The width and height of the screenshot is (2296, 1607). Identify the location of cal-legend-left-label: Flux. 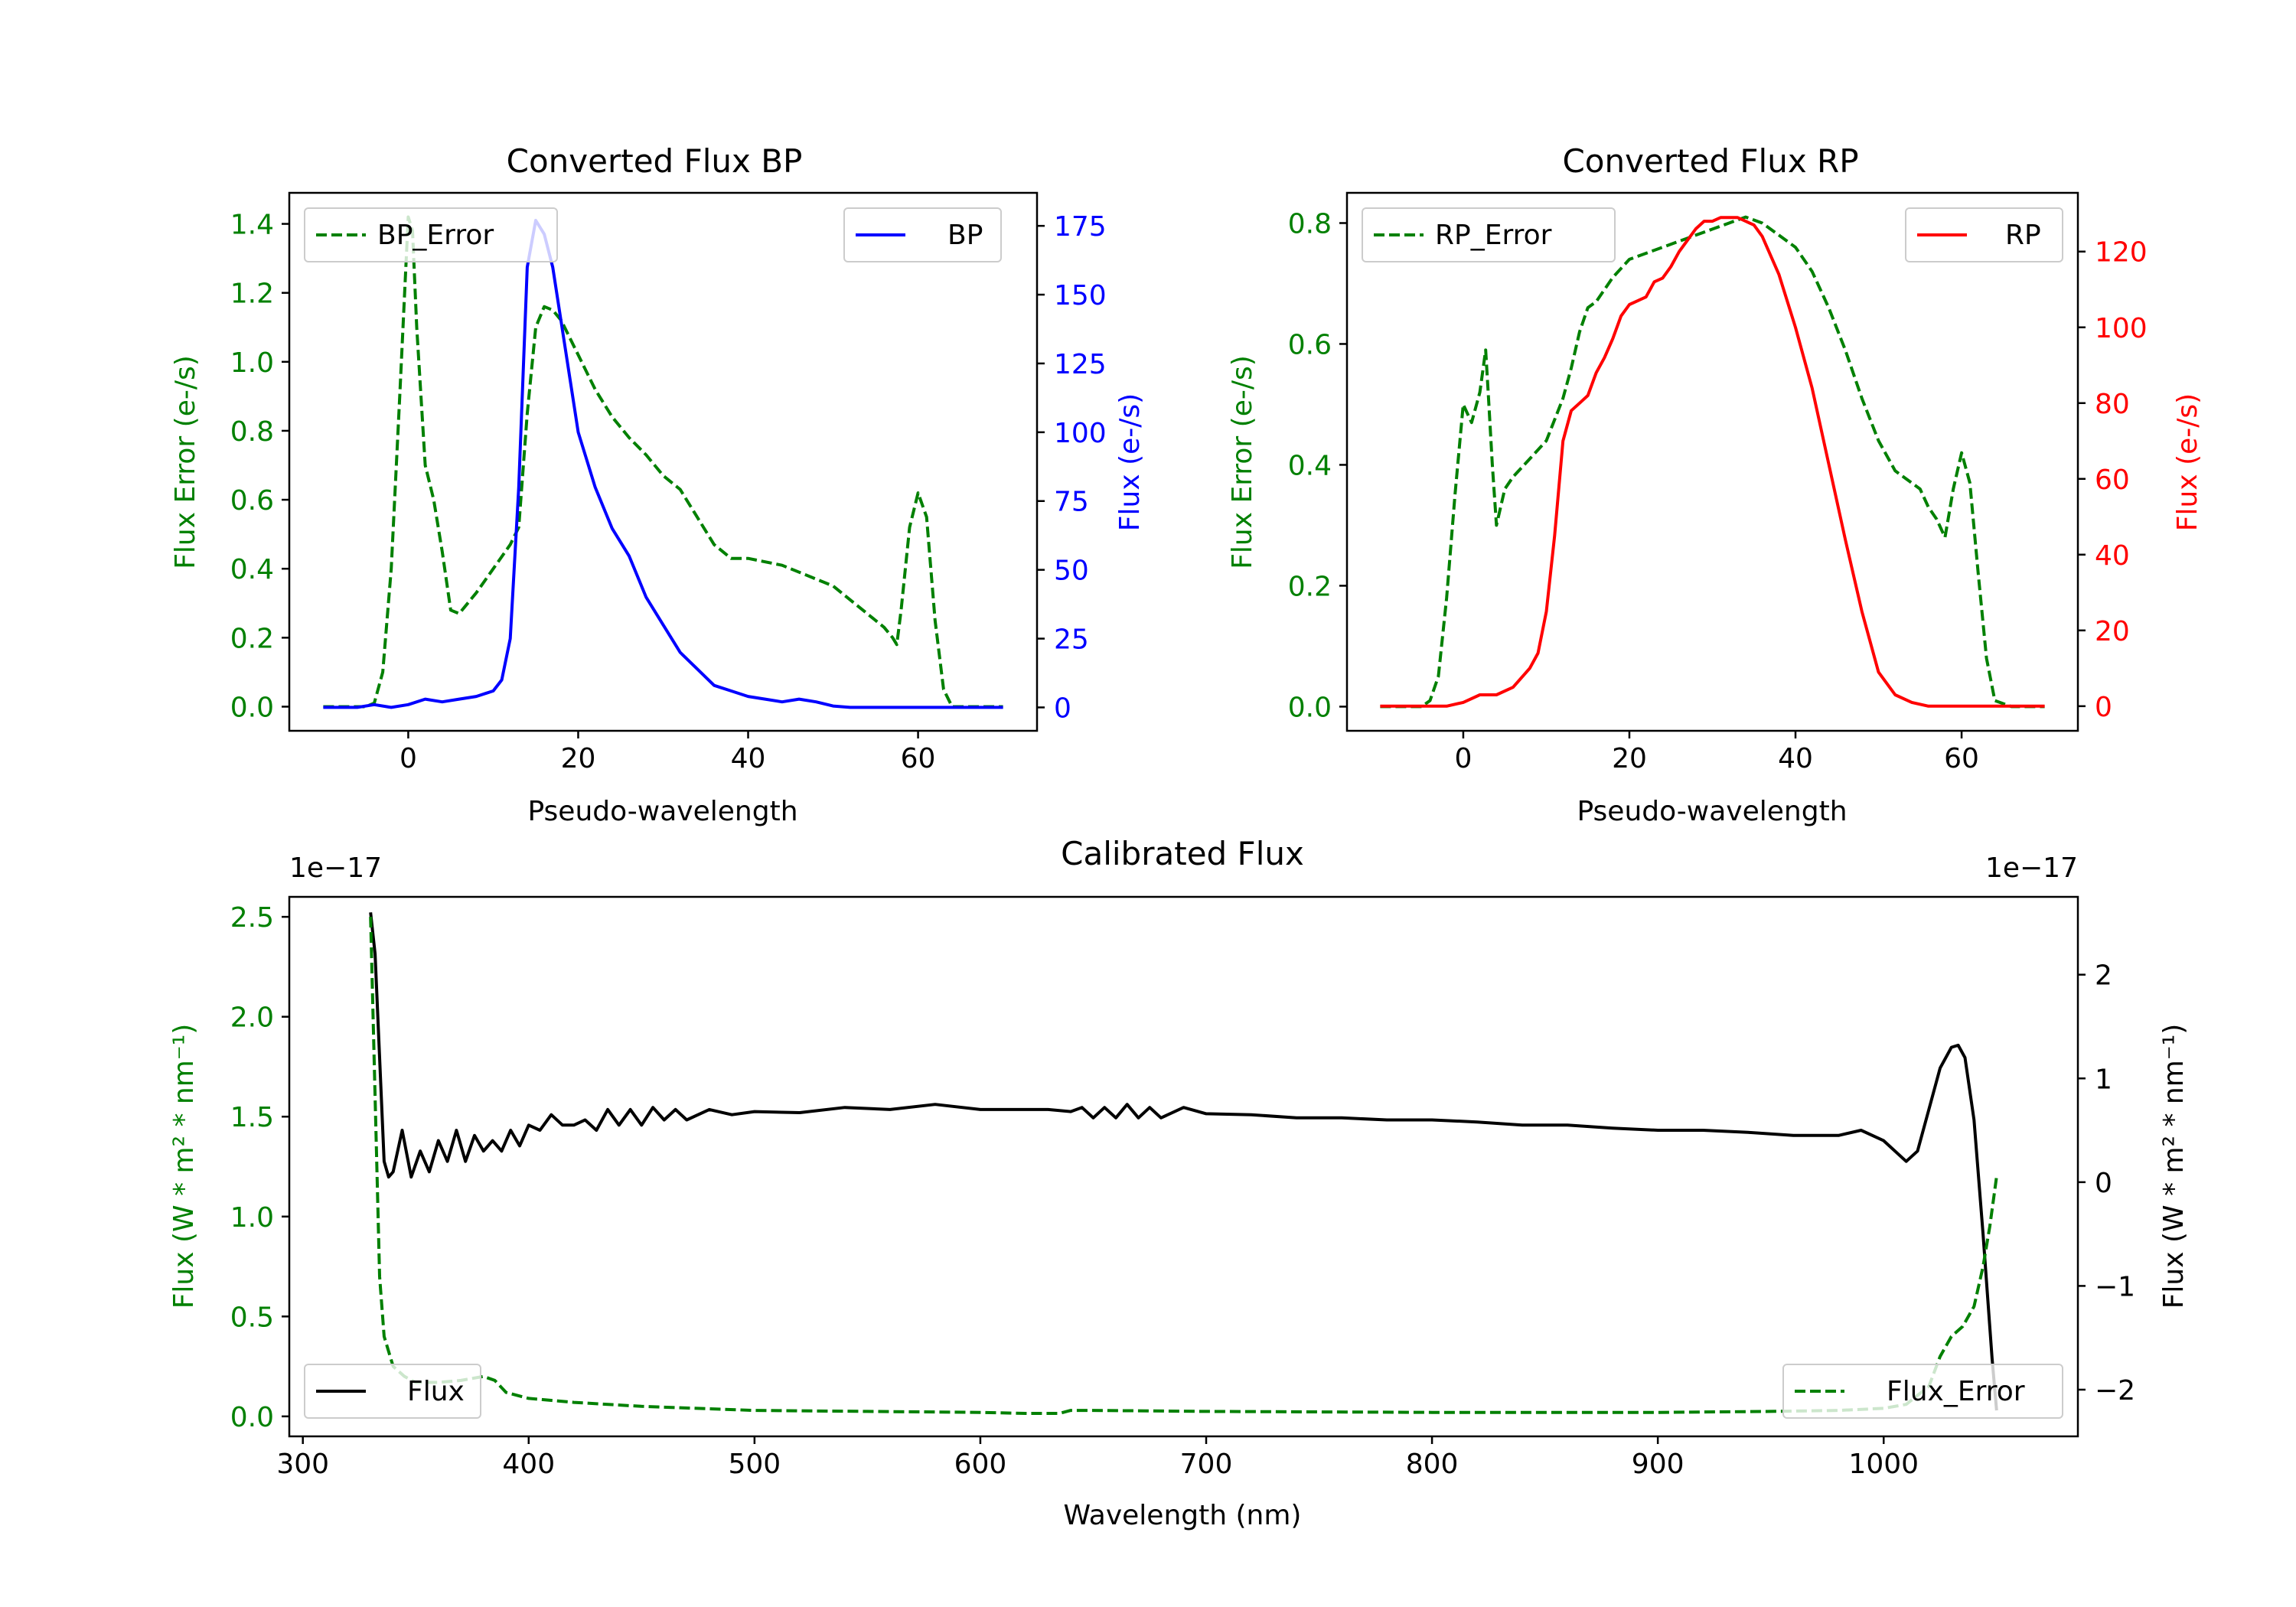
(436, 1391).